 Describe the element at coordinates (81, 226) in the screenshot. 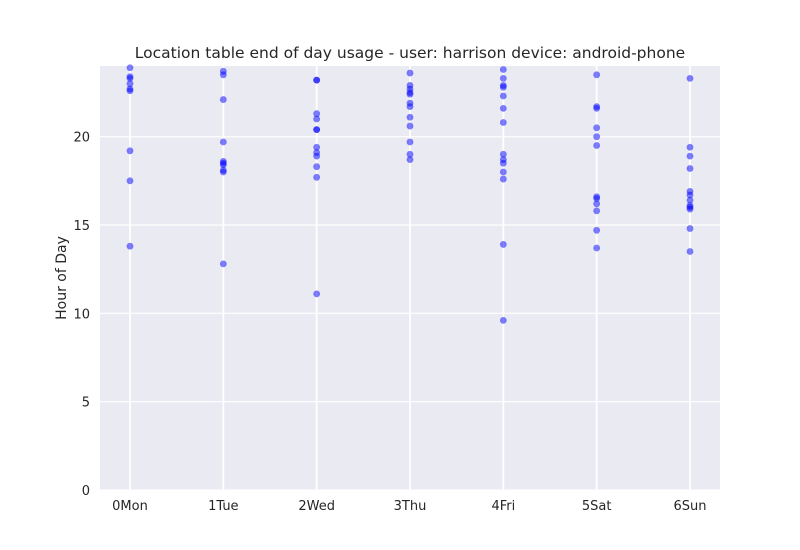

I see `y-tick-label: 15` at that location.